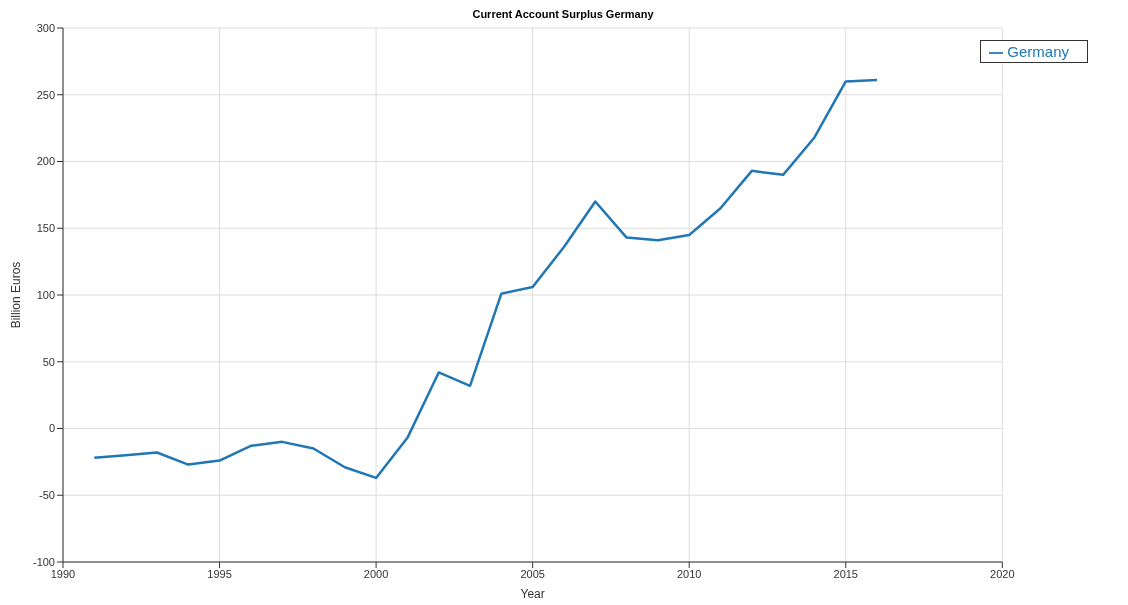  What do you see at coordinates (47, 495) in the screenshot?
I see `y-tick-label: -50` at bounding box center [47, 495].